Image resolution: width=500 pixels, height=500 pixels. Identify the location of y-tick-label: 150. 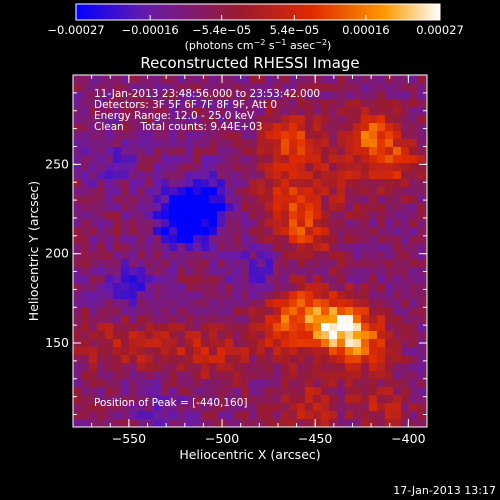
(57, 342).